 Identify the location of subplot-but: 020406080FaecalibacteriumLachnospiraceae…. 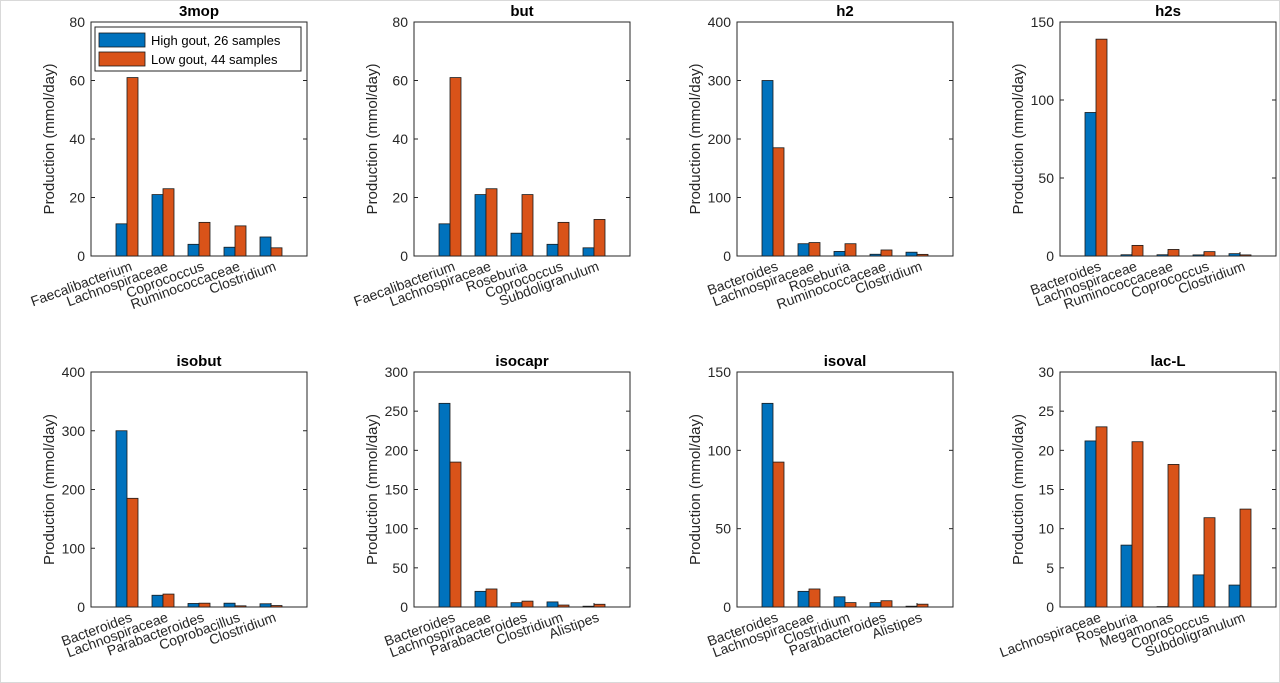
(491, 156).